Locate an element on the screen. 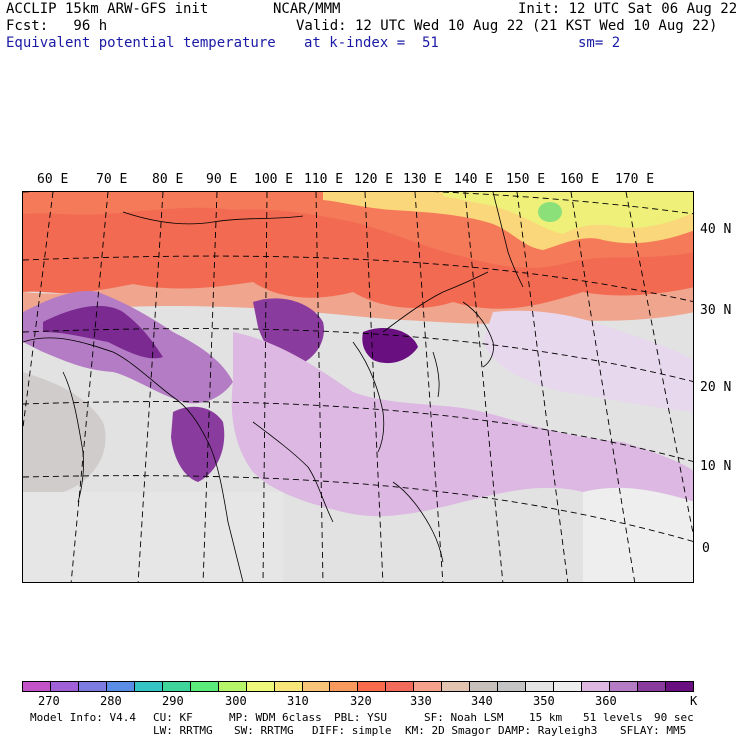 This screenshot has height=740, width=740. lon-label: 150 E is located at coordinates (526, 179).